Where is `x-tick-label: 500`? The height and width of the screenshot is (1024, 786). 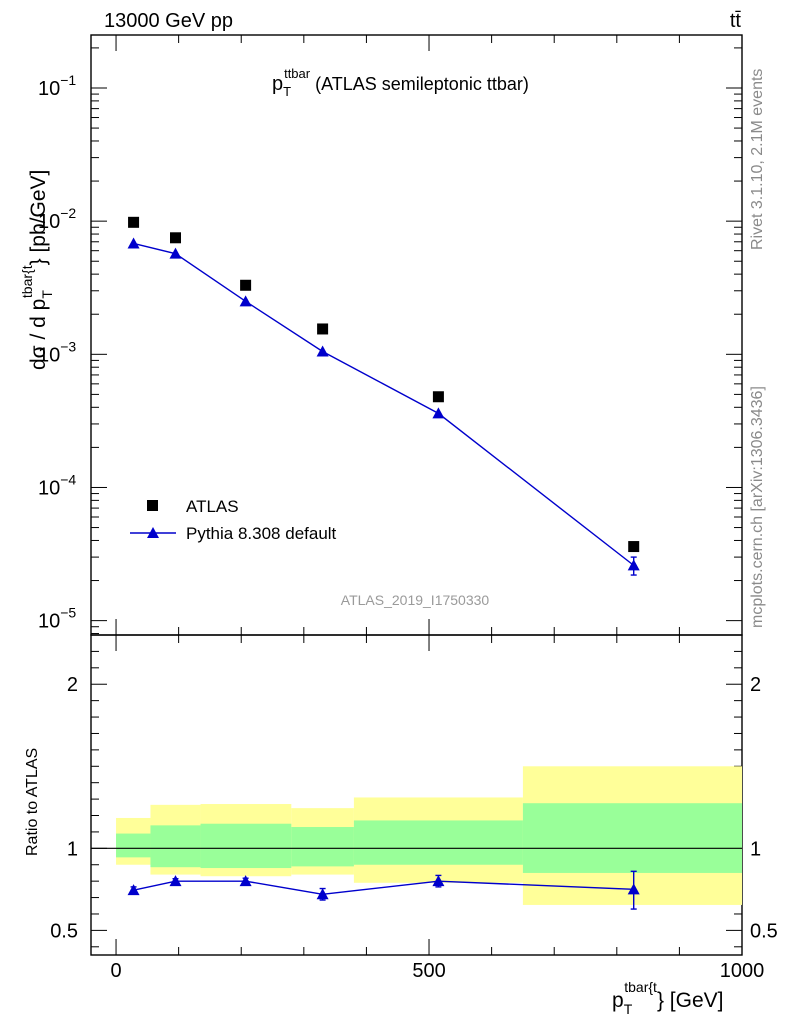
x-tick-label: 500 is located at coordinates (428, 971).